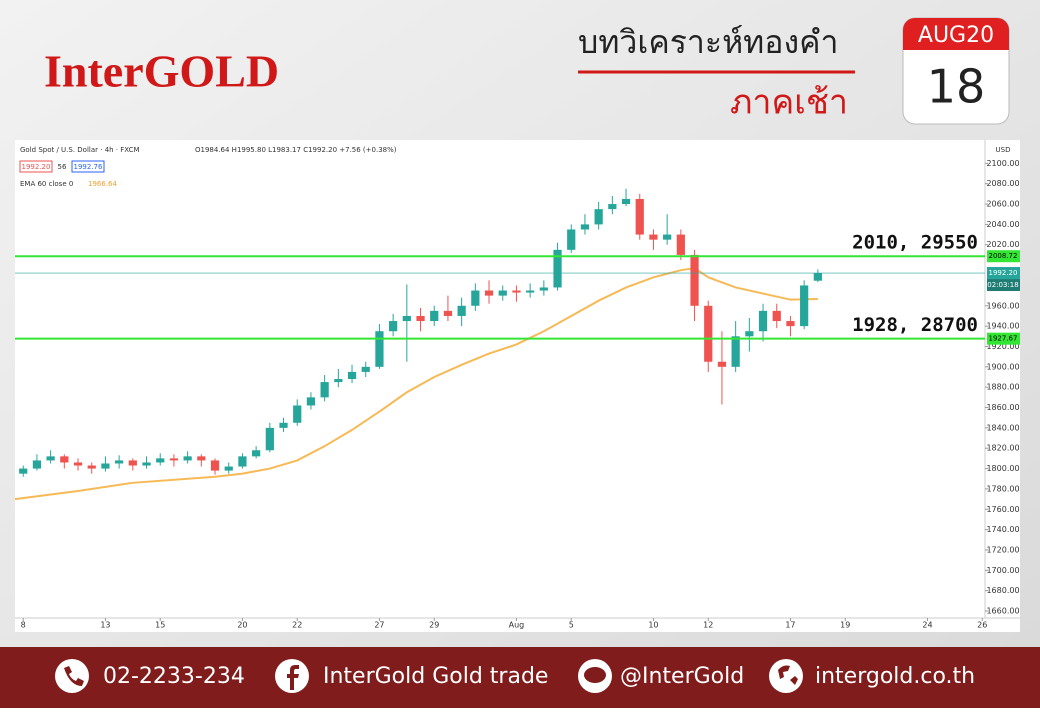  I want to click on web-icon, so click(786, 676).